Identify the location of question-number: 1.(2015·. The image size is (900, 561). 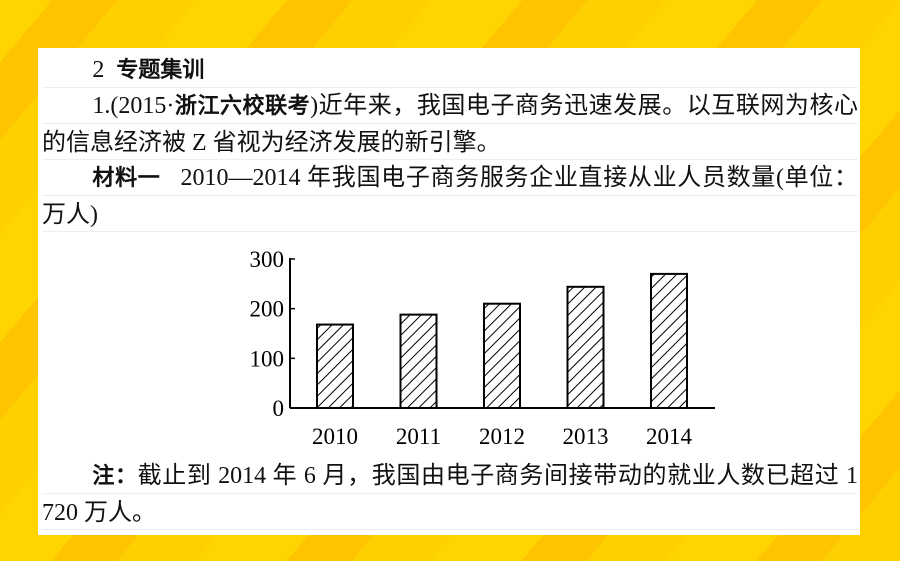
(133, 106).